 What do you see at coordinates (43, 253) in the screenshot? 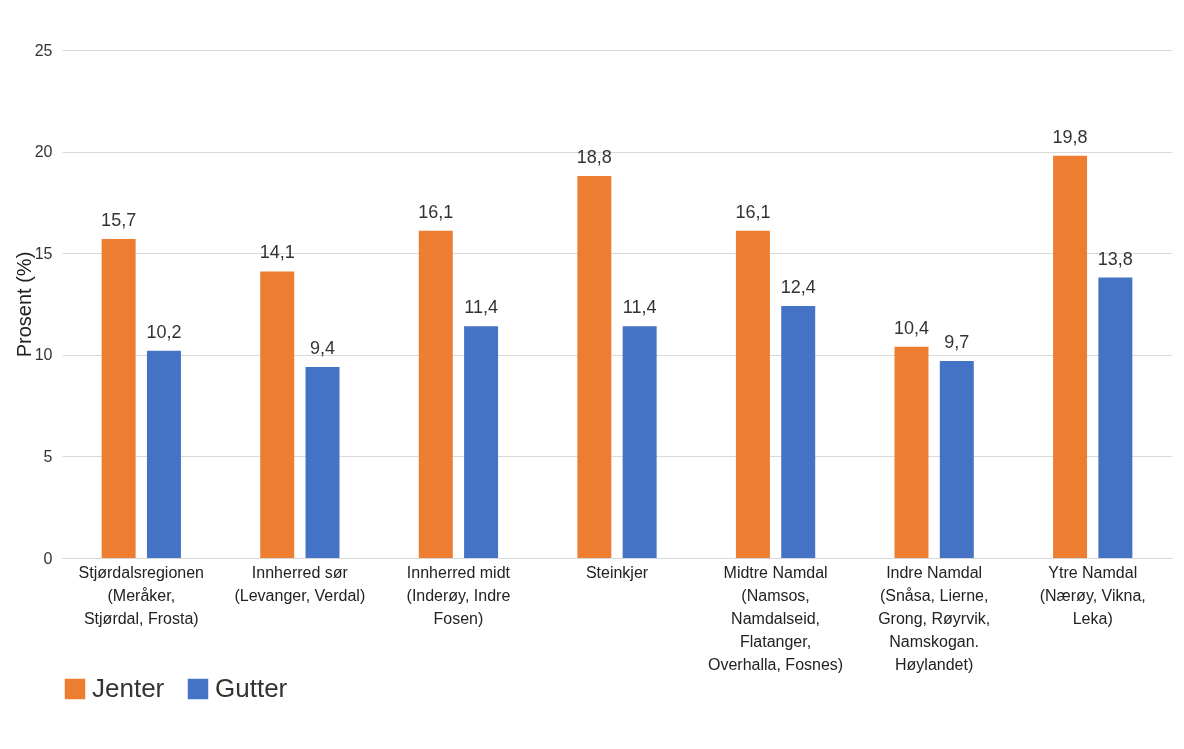
I see `y-tick-label: 15` at bounding box center [43, 253].